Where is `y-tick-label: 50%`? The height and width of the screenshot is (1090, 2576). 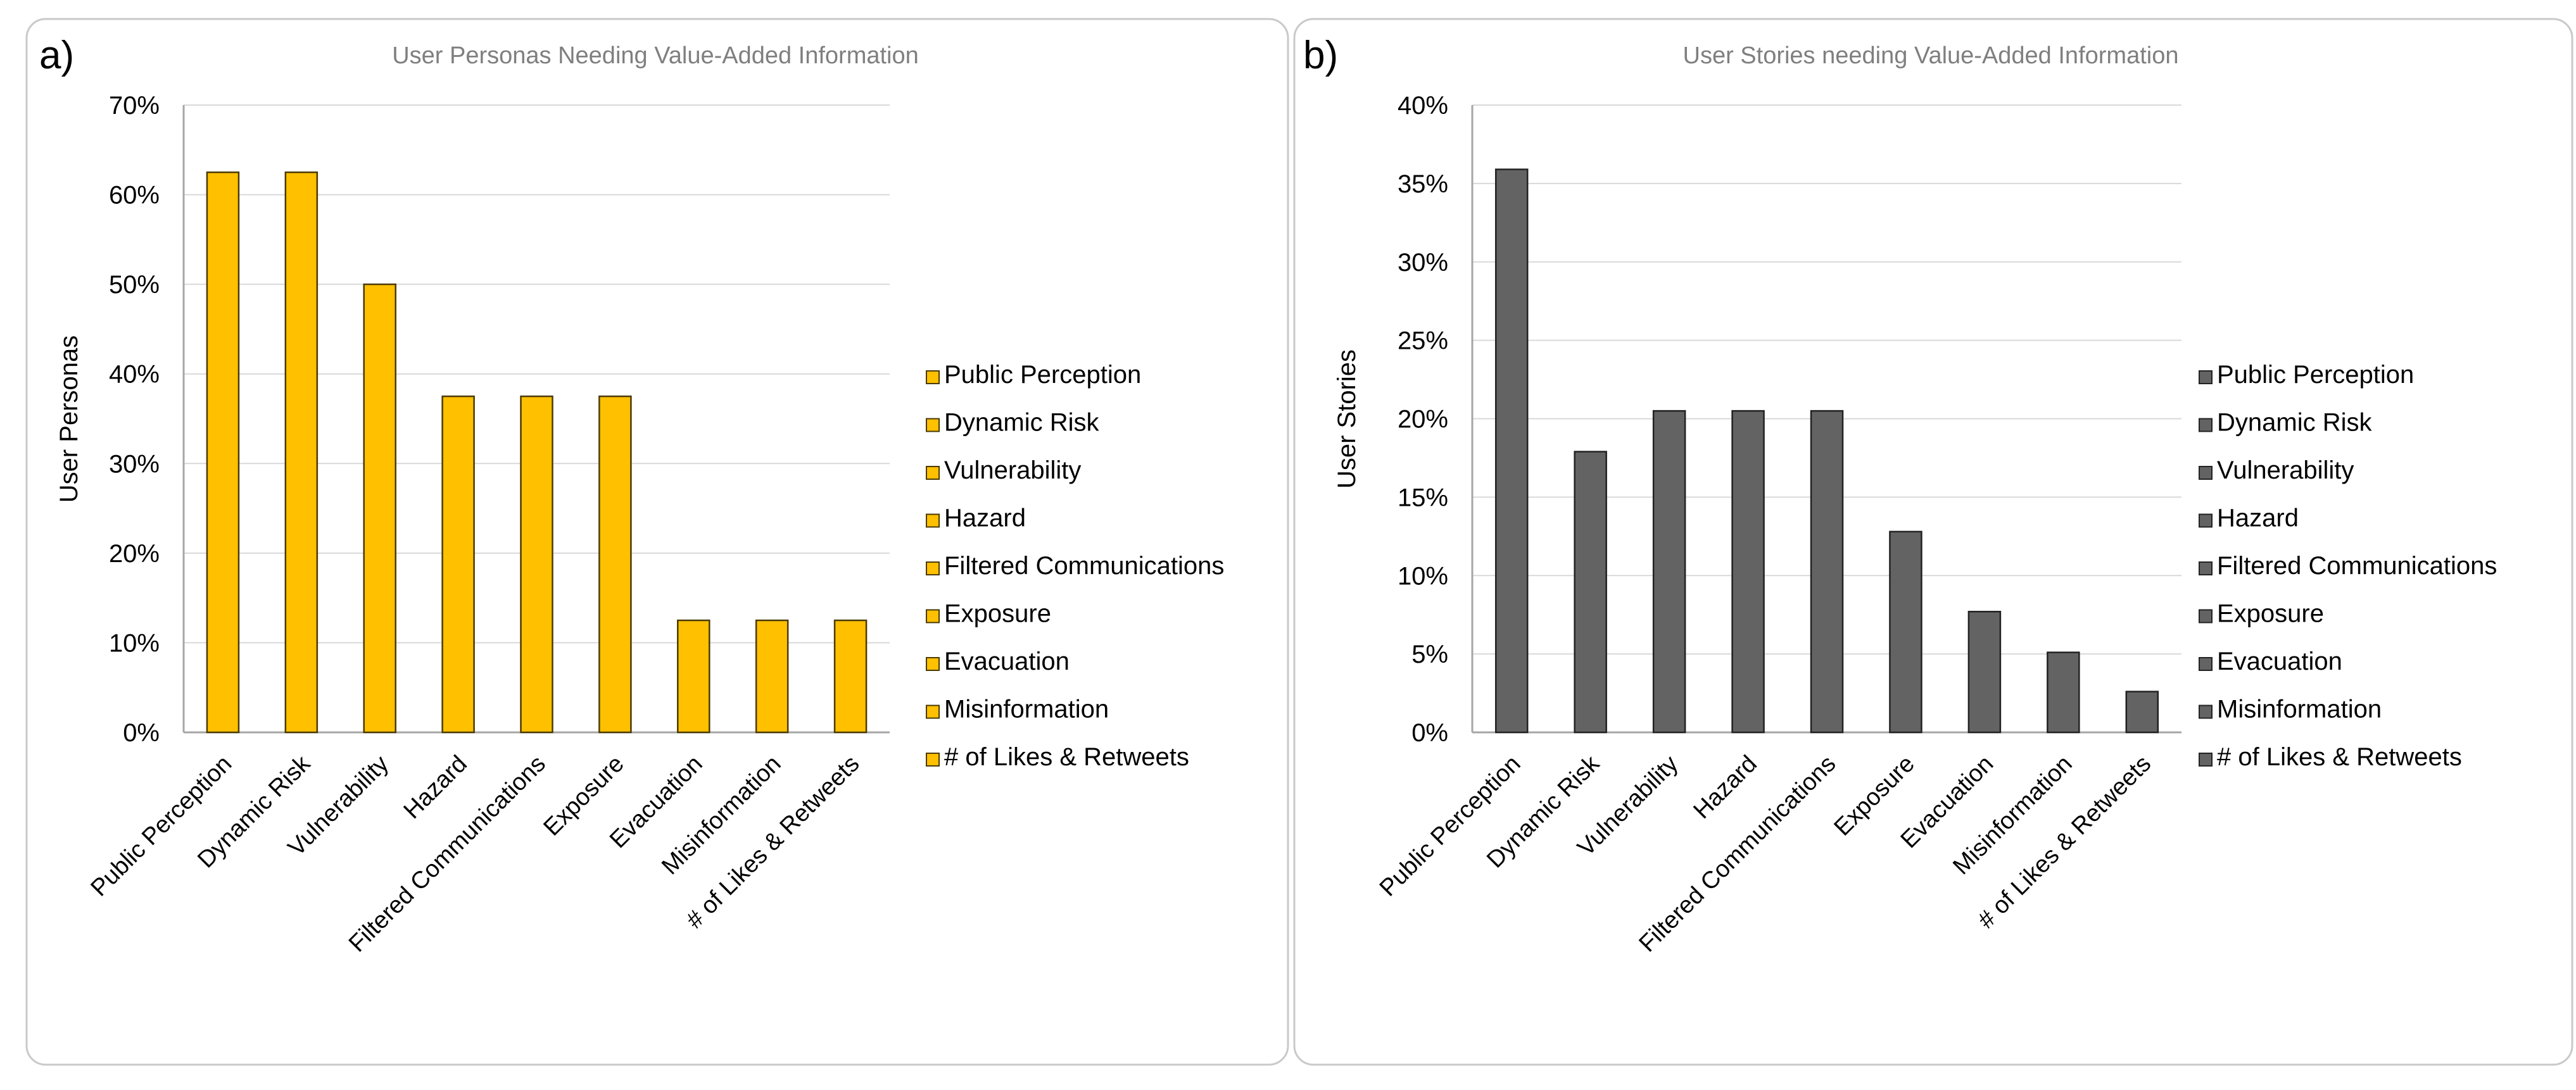 y-tick-label: 50% is located at coordinates (134, 285).